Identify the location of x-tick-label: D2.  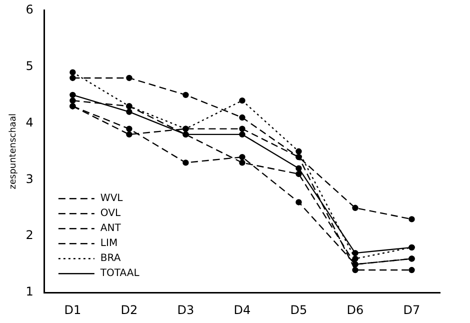
(129, 309).